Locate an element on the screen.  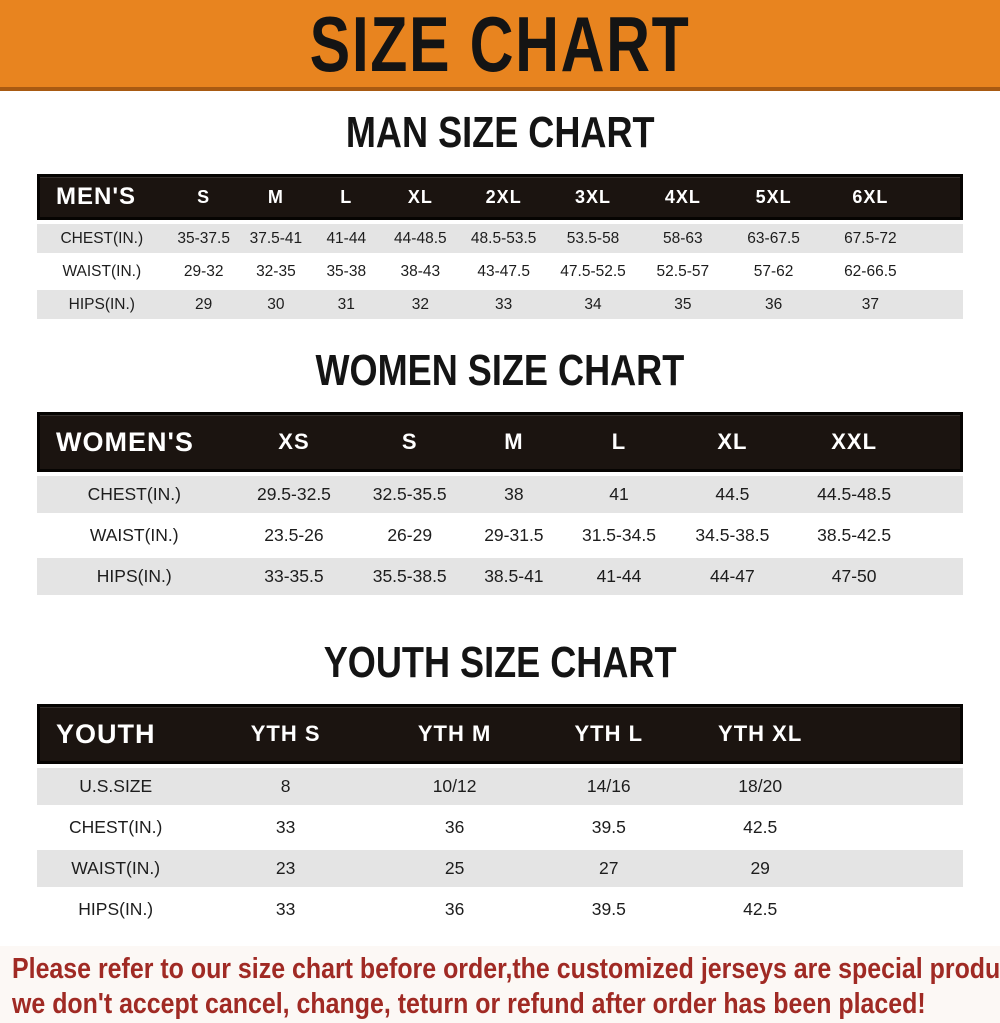
size-value-cell: 32 is located at coordinates (420, 304).